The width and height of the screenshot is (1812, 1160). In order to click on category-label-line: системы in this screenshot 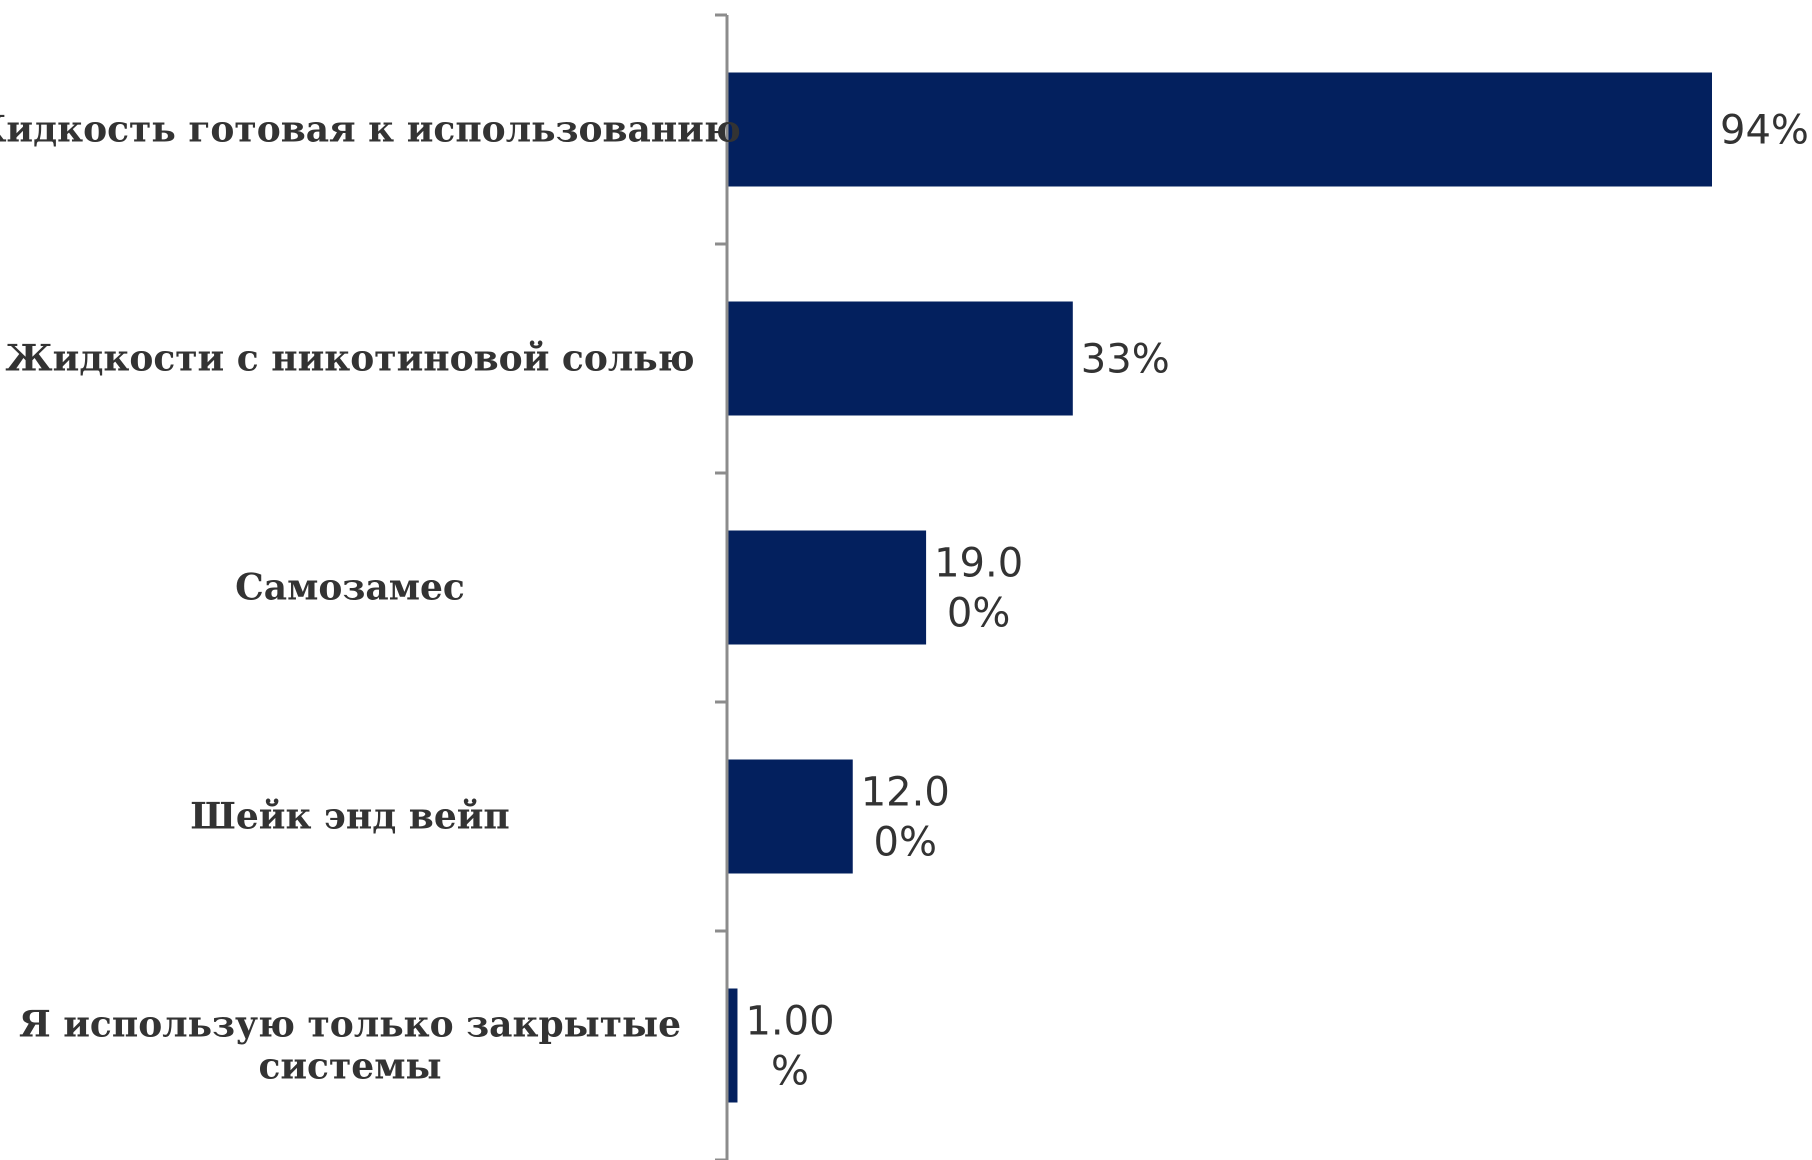, I will do `click(349, 1067)`.